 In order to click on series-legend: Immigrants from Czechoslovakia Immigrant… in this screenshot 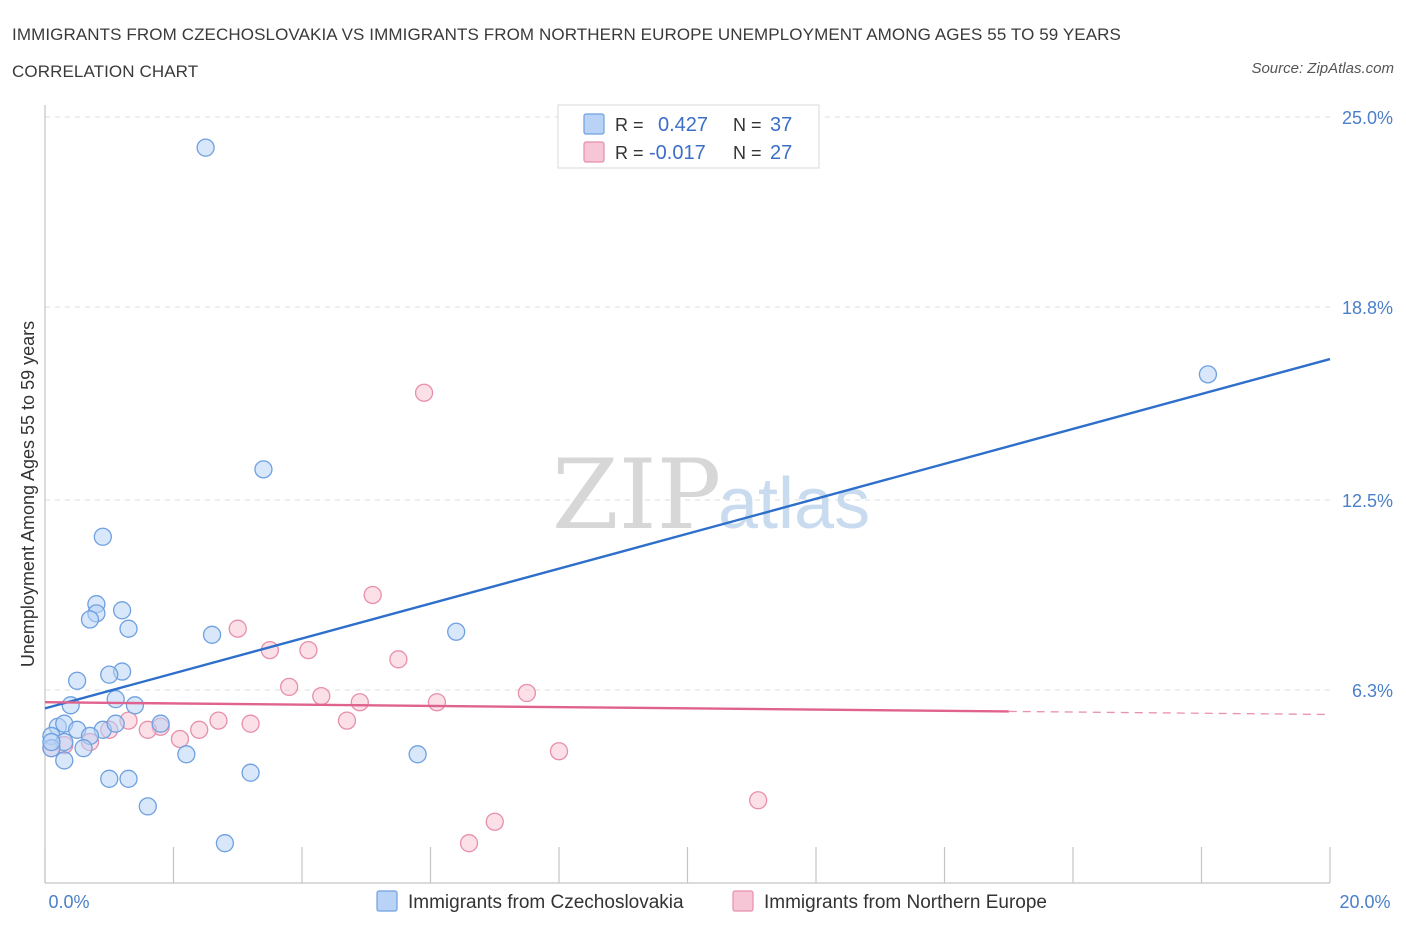, I will do `click(711, 901)`.